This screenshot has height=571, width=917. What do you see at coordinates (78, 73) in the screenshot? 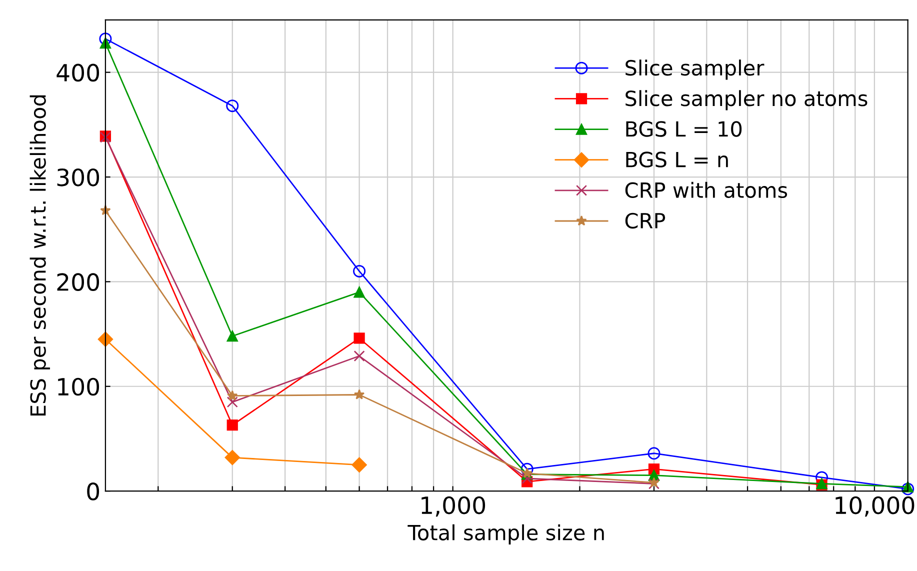
I see `y-tick-label: 400` at bounding box center [78, 73].